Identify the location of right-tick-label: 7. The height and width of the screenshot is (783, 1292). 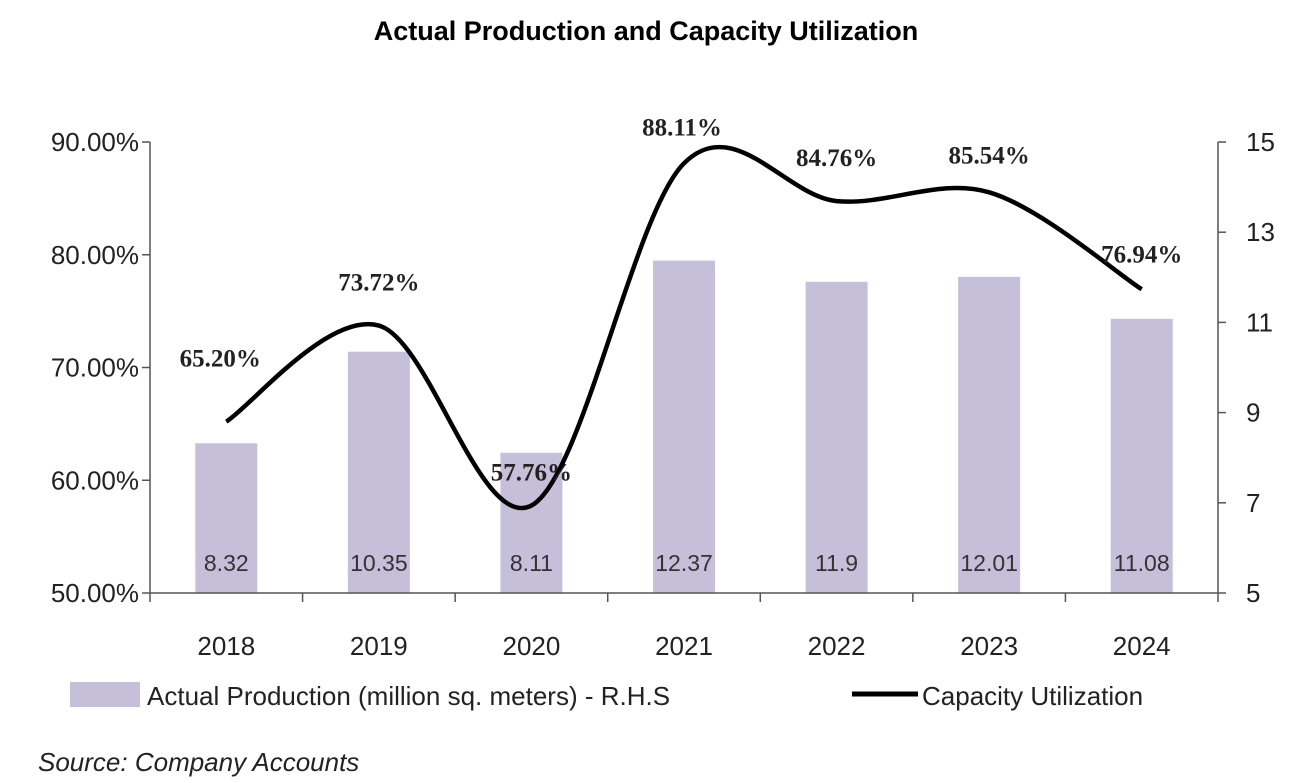
(1253, 503).